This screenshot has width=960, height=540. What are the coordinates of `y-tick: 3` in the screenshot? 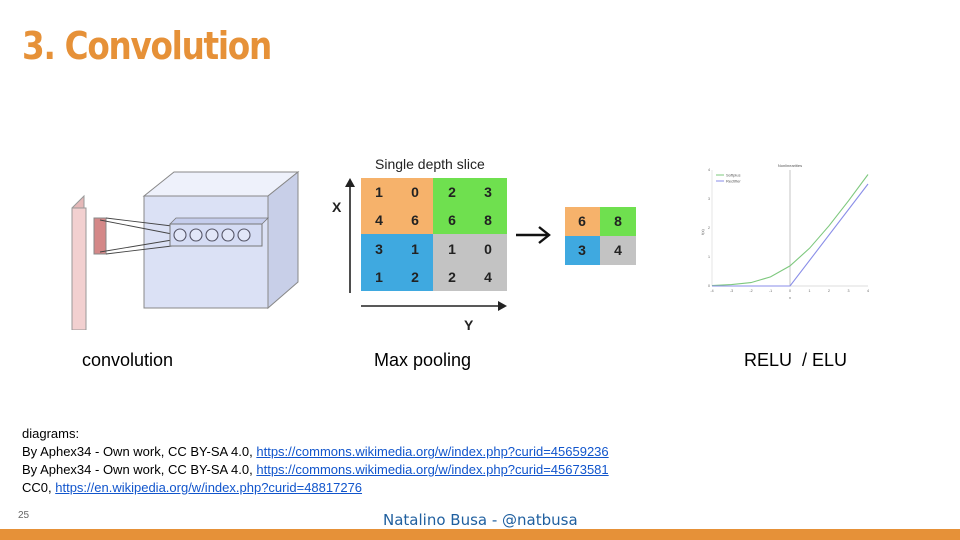 It's located at (709, 199).